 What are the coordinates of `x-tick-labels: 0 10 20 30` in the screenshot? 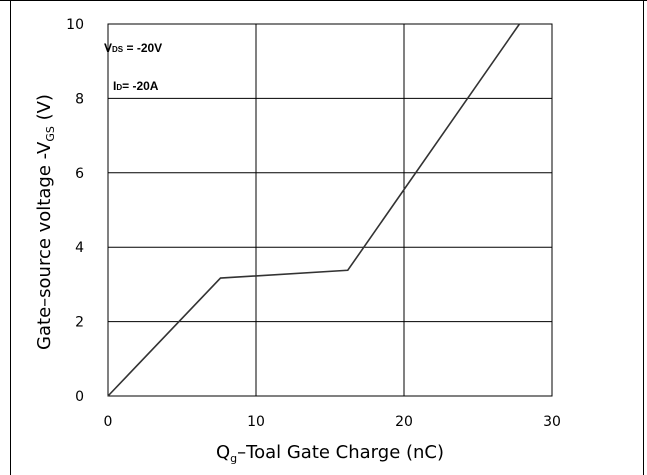 It's located at (332, 422).